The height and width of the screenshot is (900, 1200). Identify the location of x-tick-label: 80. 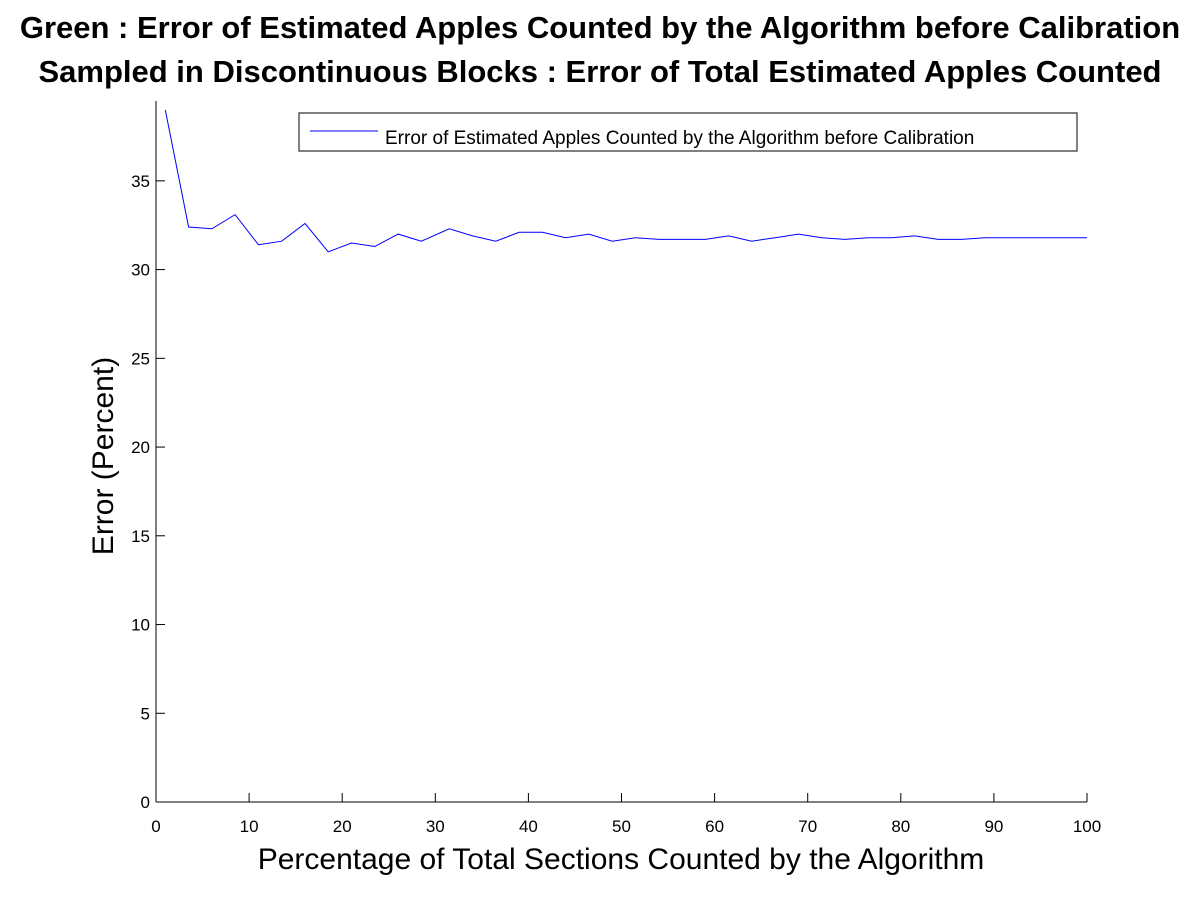
(900, 826).